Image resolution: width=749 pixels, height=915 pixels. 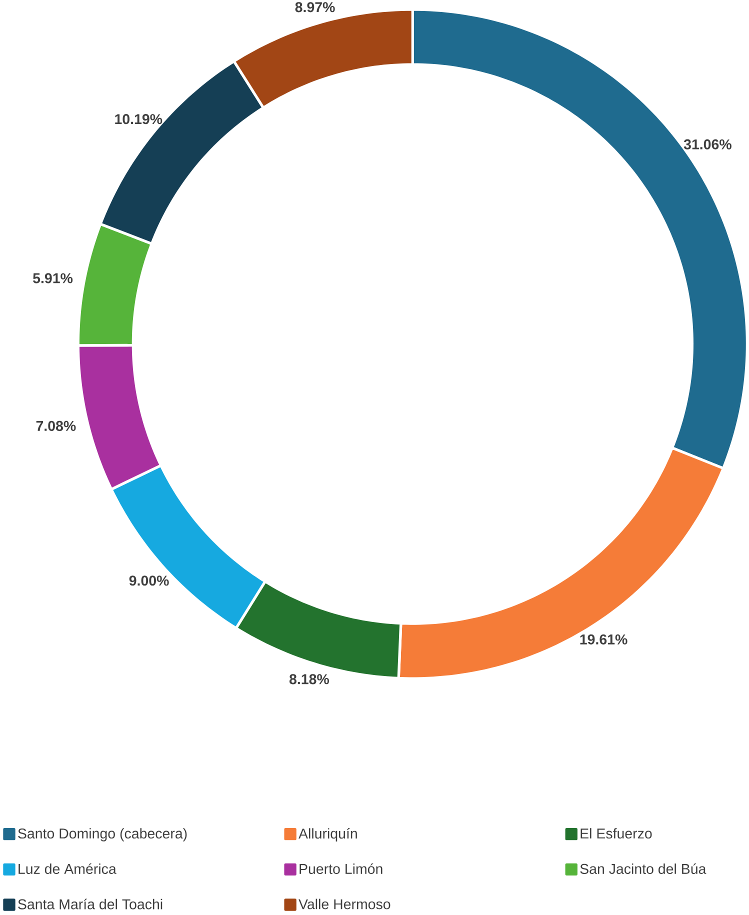 I want to click on legend-label: Luz de América, so click(x=67, y=868).